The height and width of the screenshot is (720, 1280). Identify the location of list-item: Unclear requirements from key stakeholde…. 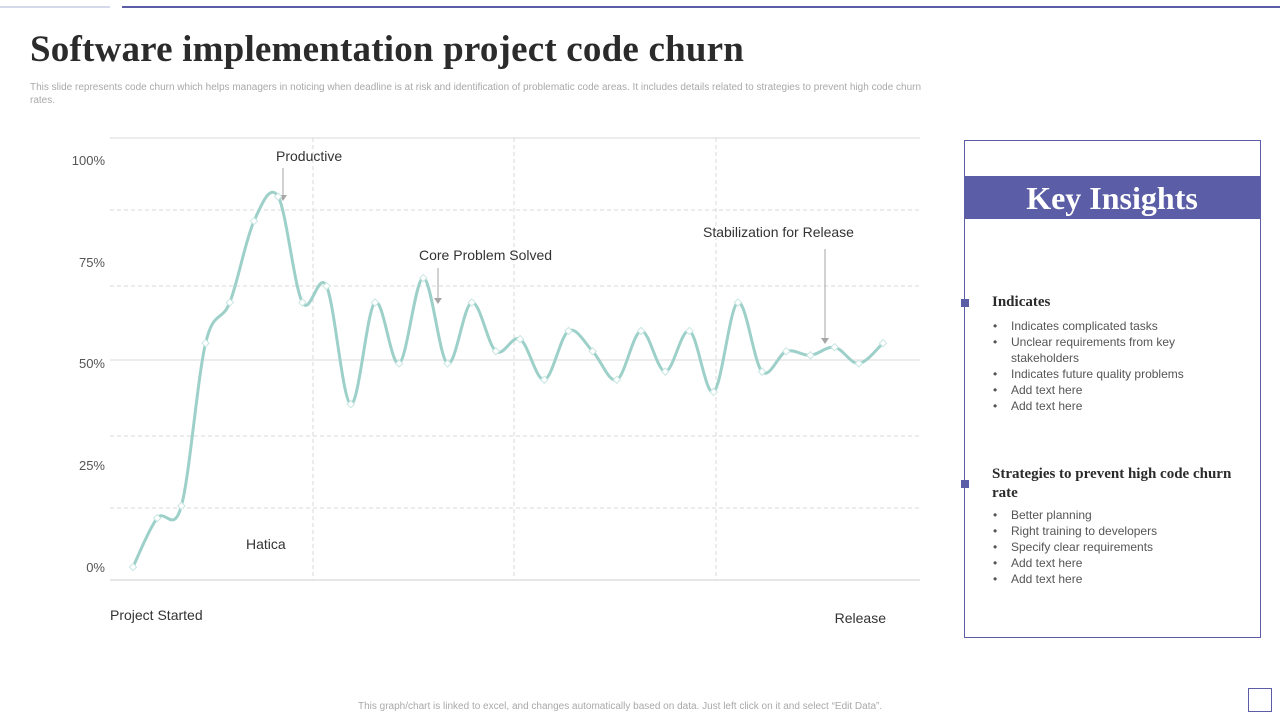
(1102, 350).